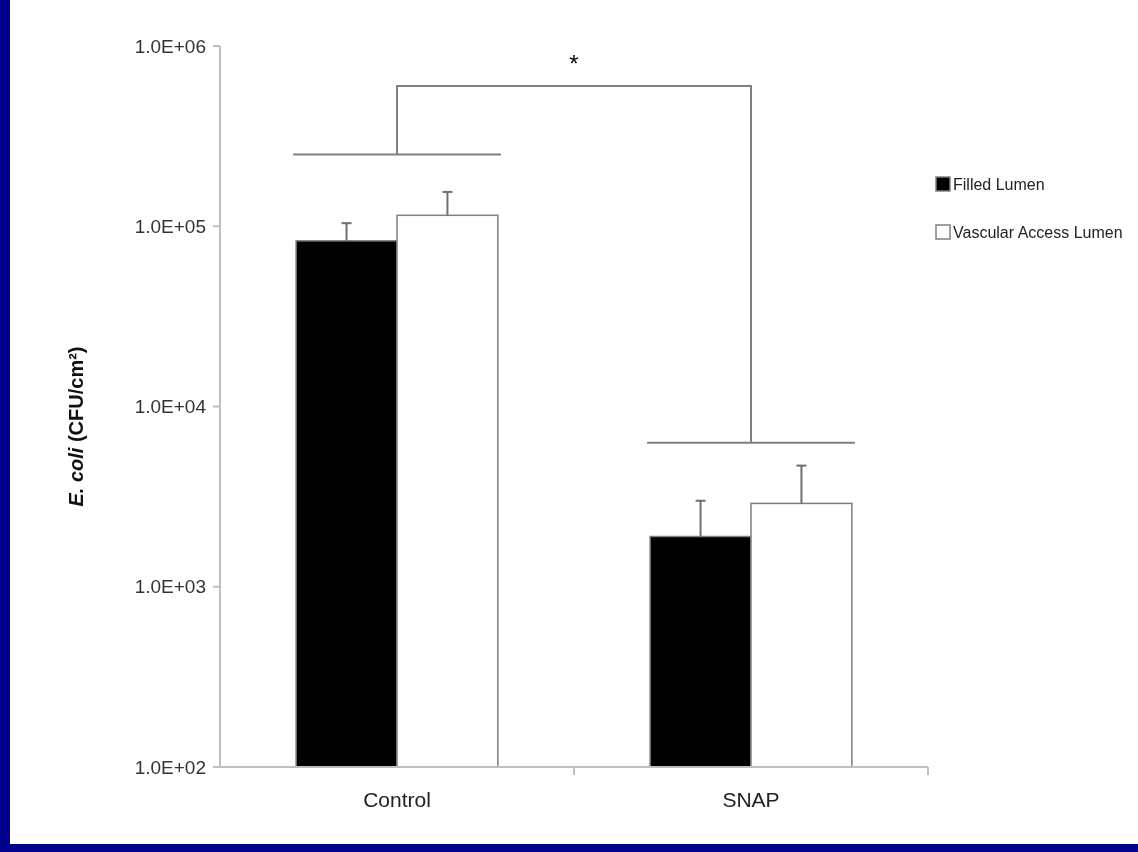 This screenshot has height=852, width=1138. I want to click on x-tick-label: Control, so click(397, 799).